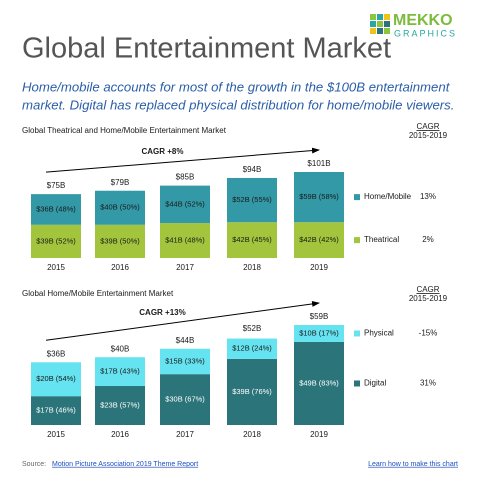  What do you see at coordinates (428, 333) in the screenshot?
I see `cagr-value: -15%` at bounding box center [428, 333].